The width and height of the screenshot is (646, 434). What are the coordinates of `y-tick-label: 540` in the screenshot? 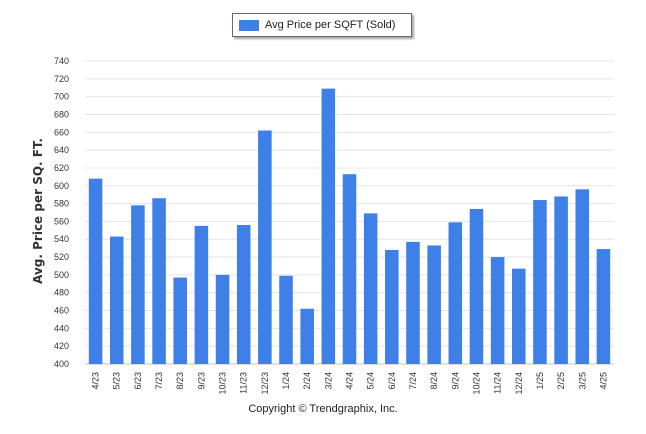 It's located at (61, 239).